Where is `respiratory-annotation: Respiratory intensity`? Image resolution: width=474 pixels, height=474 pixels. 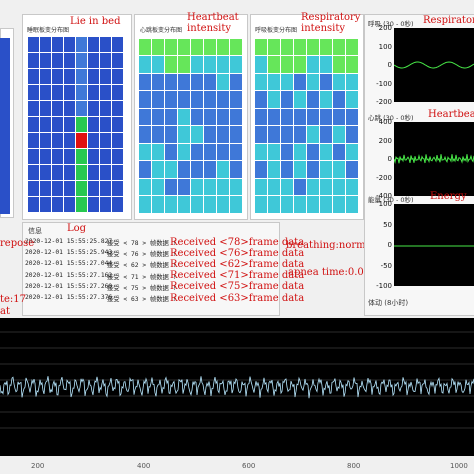
respiratory-annotation: Respiratory intensity is located at coordinates (331, 23).